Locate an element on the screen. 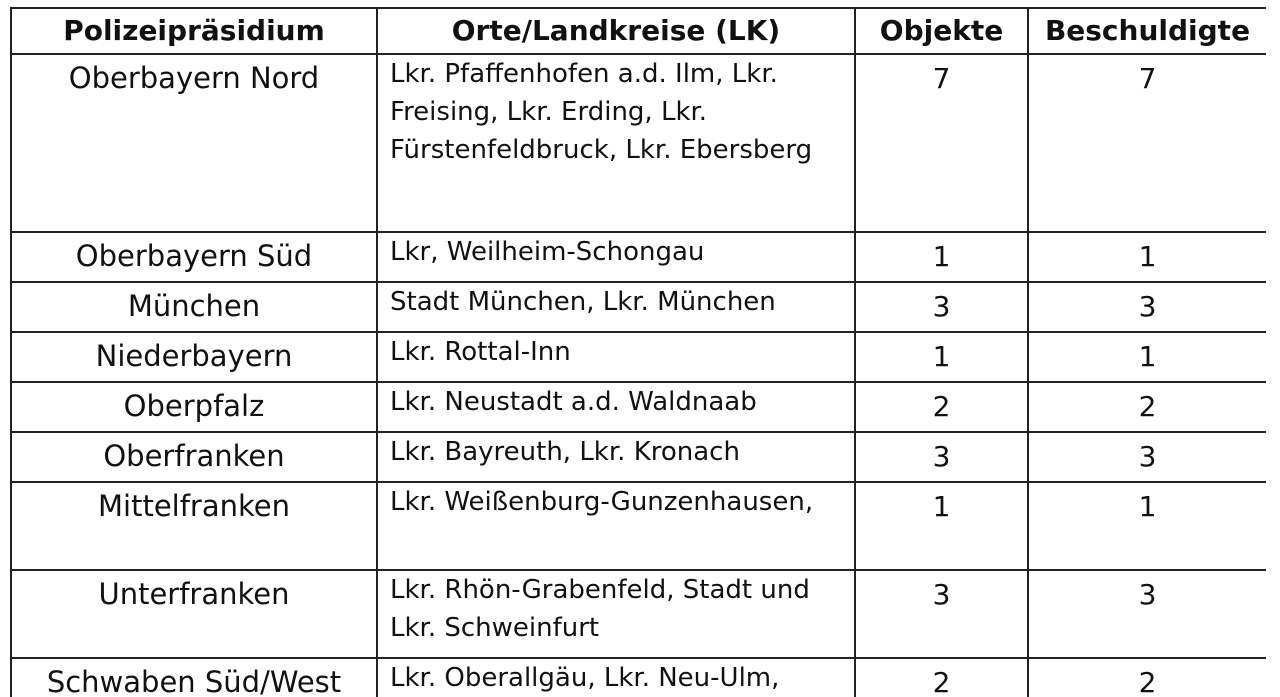  cell-praesidium: Schwaben Süd/West is located at coordinates (194, 677).